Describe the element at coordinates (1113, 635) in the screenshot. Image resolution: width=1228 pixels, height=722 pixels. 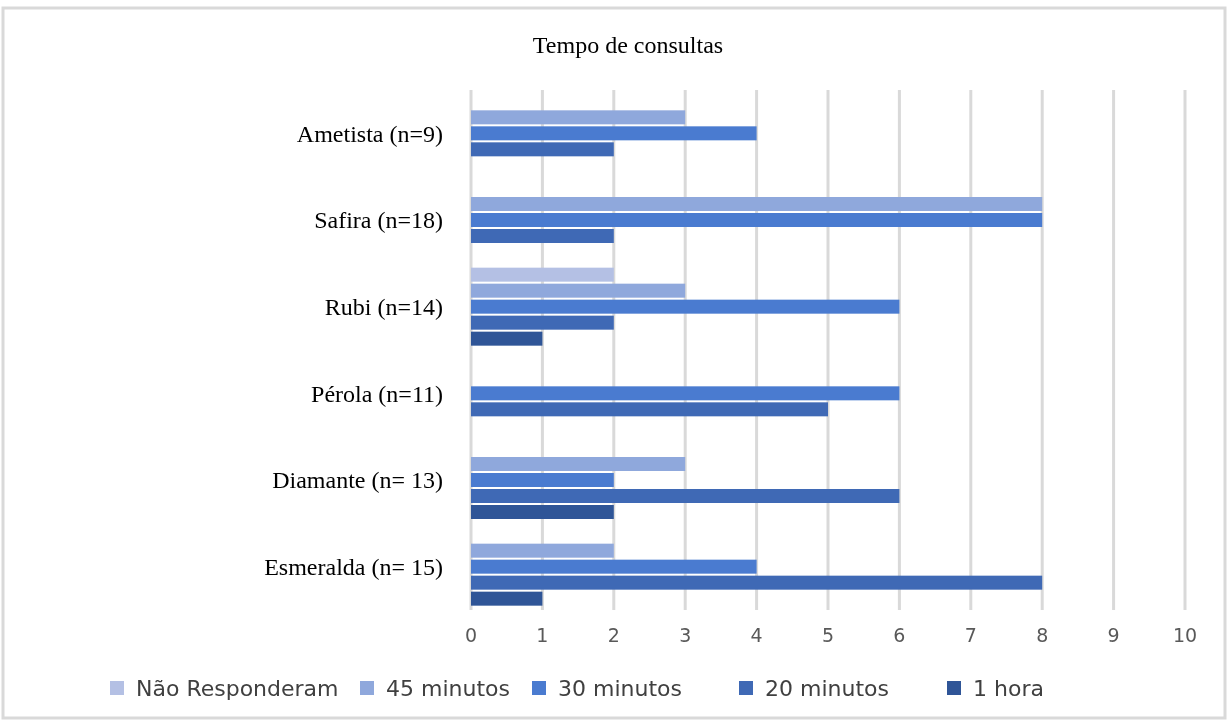
I see `x-tick-label: 9` at that location.